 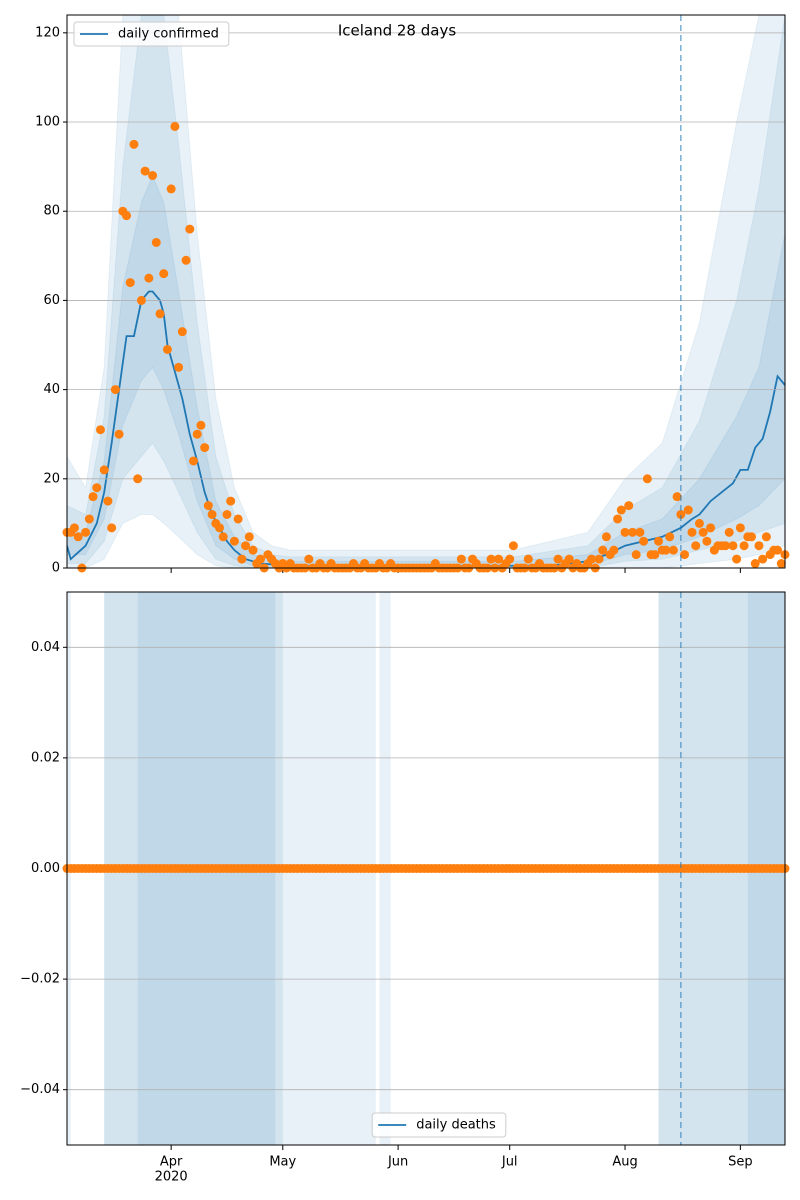 What do you see at coordinates (47, 32) in the screenshot?
I see `y-tick-label: 120` at bounding box center [47, 32].